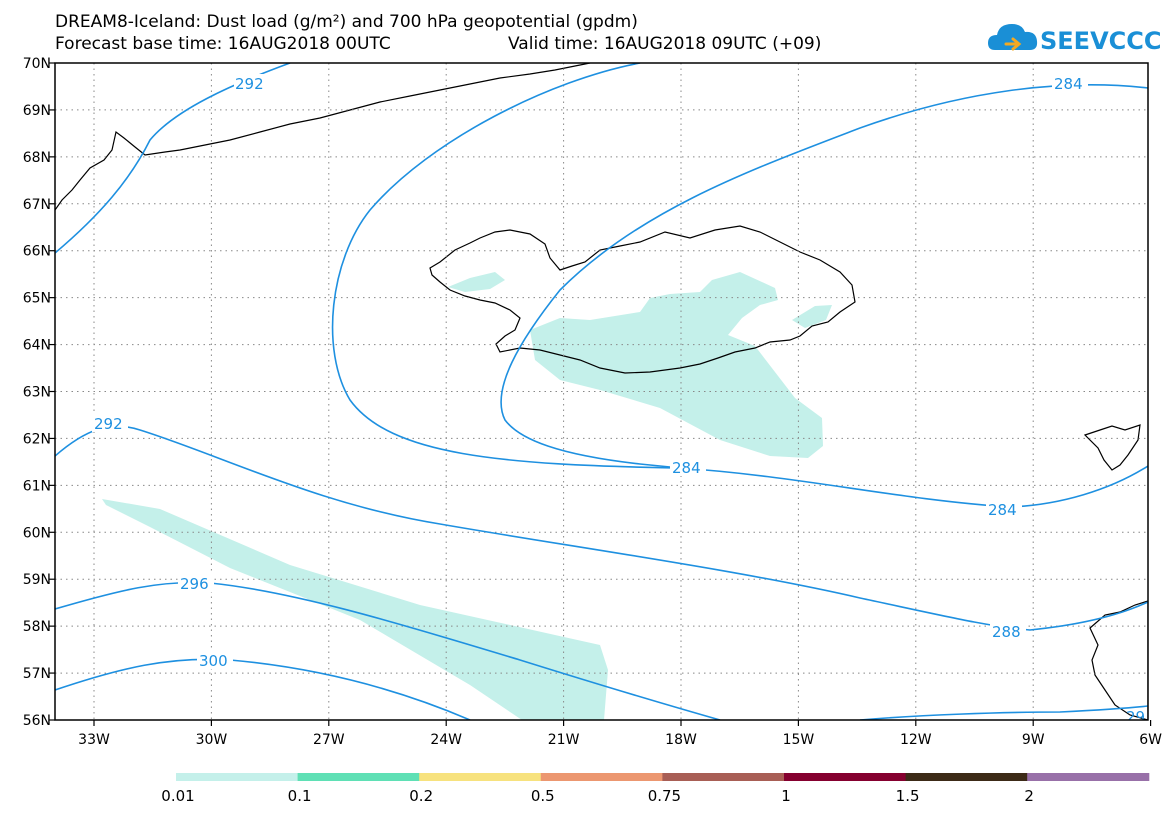  What do you see at coordinates (1135, 717) in the screenshot?
I see `contour-label: 29` at bounding box center [1135, 717].